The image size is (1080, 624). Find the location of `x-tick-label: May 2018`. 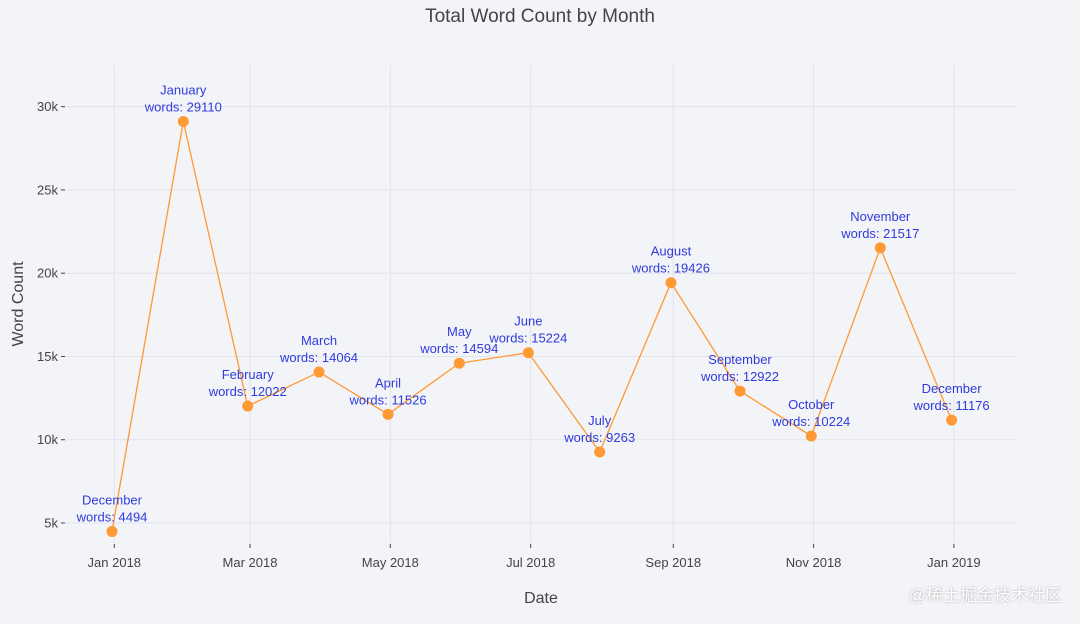

x-tick-label: May 2018 is located at coordinates (390, 562).